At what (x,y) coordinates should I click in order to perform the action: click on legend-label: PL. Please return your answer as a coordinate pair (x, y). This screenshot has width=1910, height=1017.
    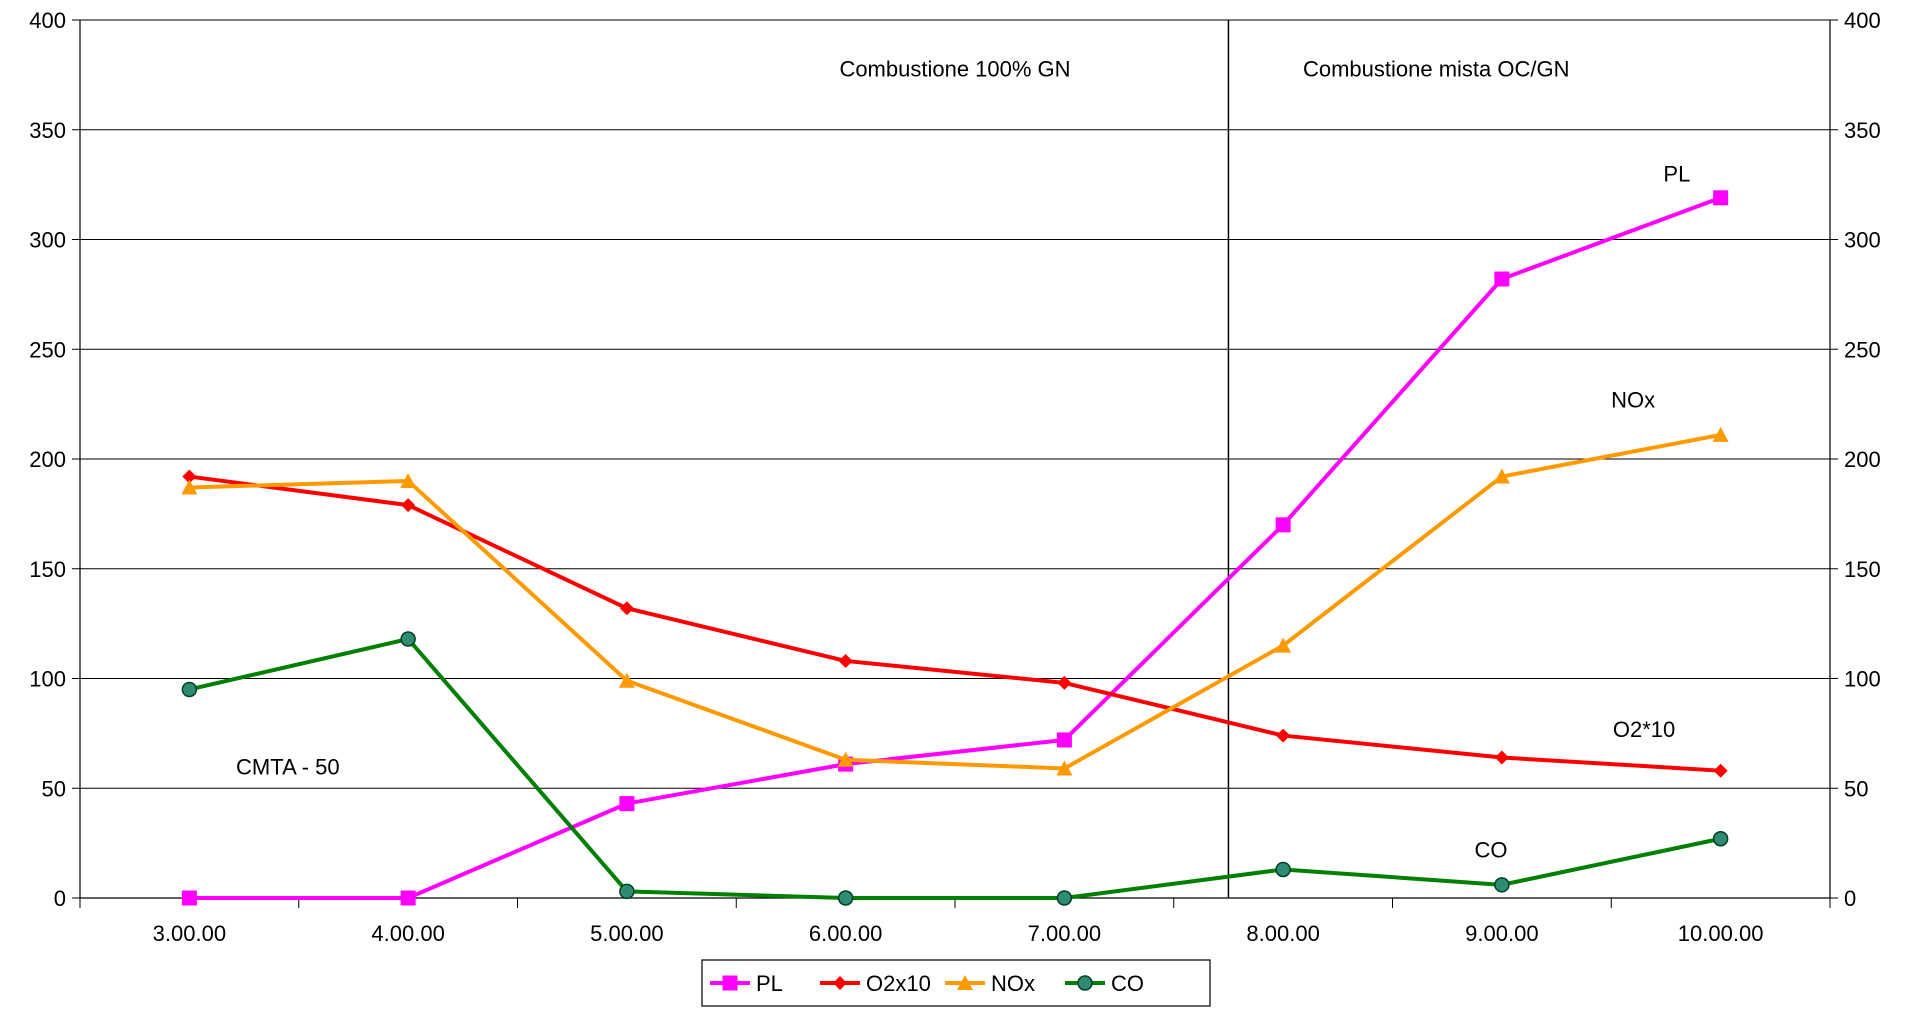
    Looking at the image, I should click on (769, 983).